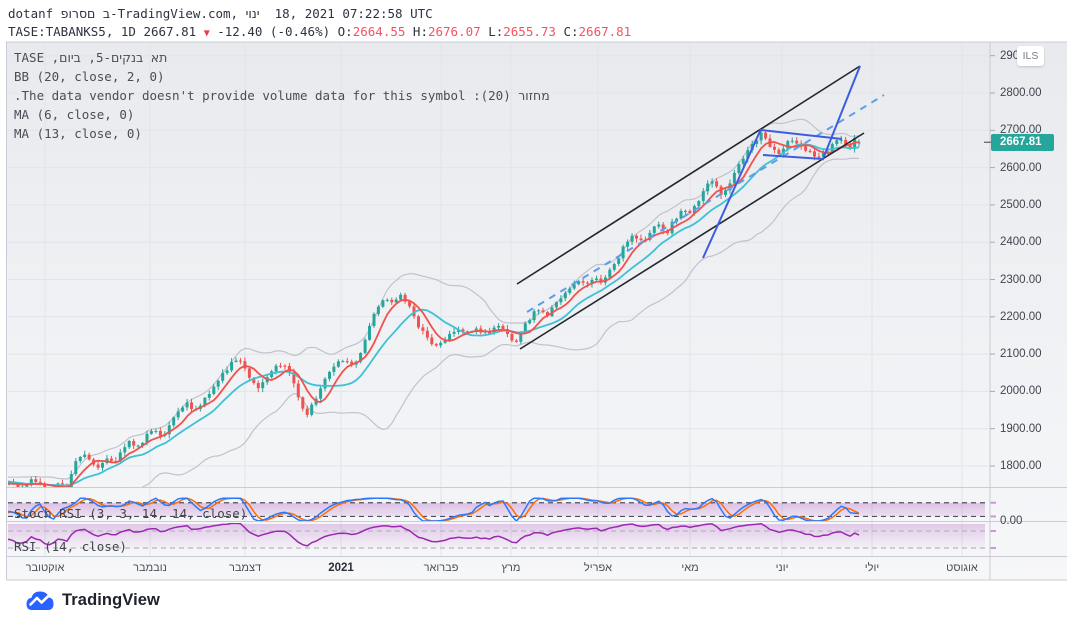 This screenshot has height=617, width=1067. Describe the element at coordinates (91, 57) in the screenshot. I see `legend-symbol-title: תא בנקים-5, ביום, TASE` at that location.